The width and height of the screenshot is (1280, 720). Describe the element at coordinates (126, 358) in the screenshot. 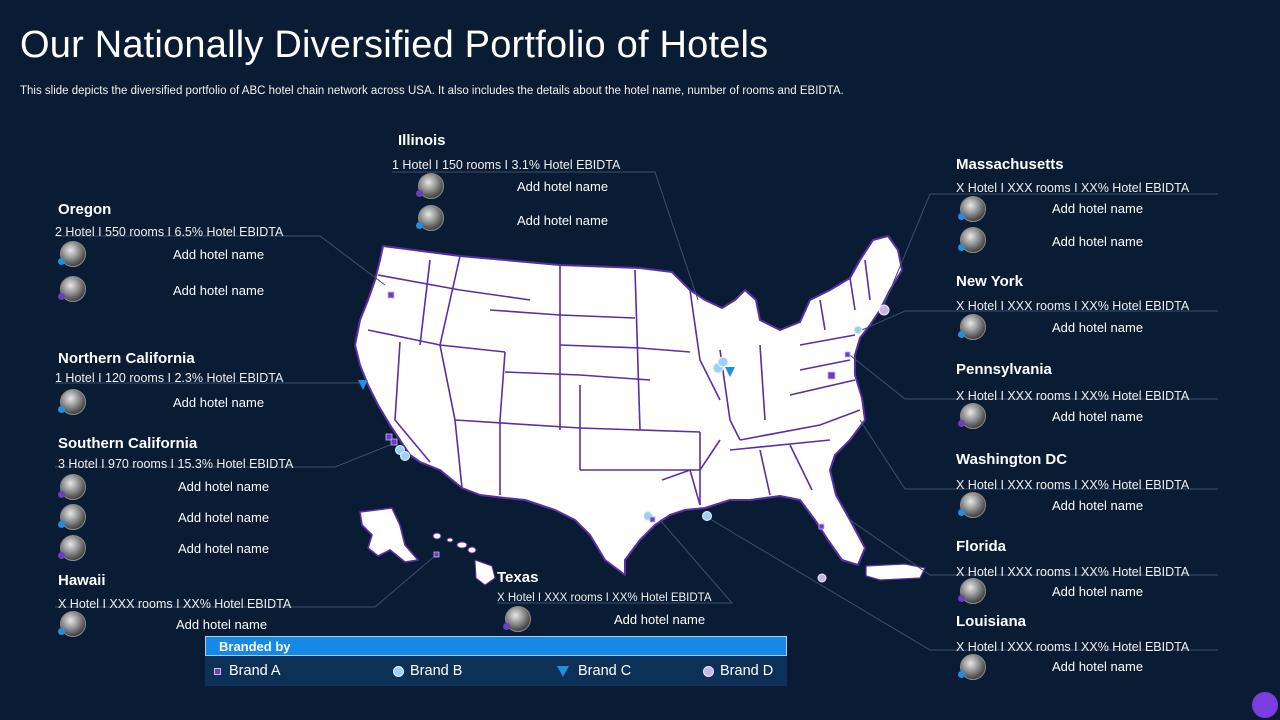

I see `region-name-ncal: Northern California` at that location.